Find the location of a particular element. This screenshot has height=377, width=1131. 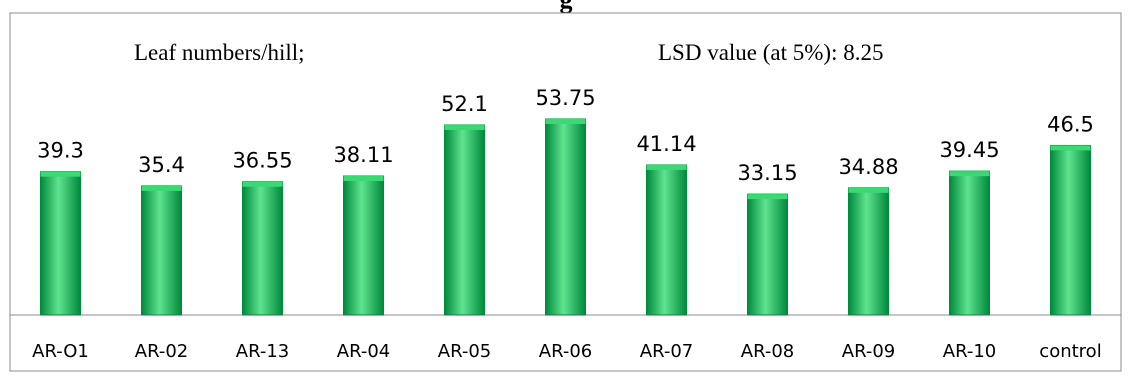

data-label: 46.5 is located at coordinates (1070, 124).